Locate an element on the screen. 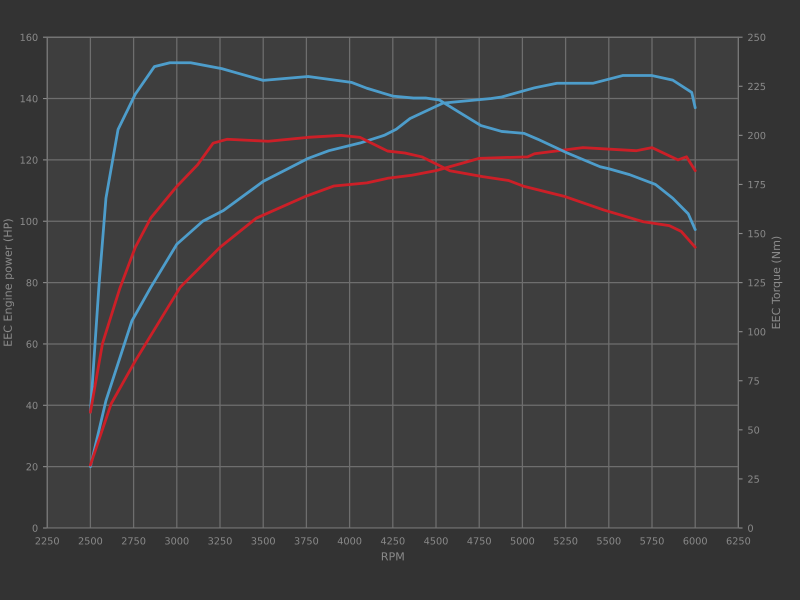 Image resolution: width=800 pixels, height=600 pixels. y-tick-label: 120 is located at coordinates (29, 160).